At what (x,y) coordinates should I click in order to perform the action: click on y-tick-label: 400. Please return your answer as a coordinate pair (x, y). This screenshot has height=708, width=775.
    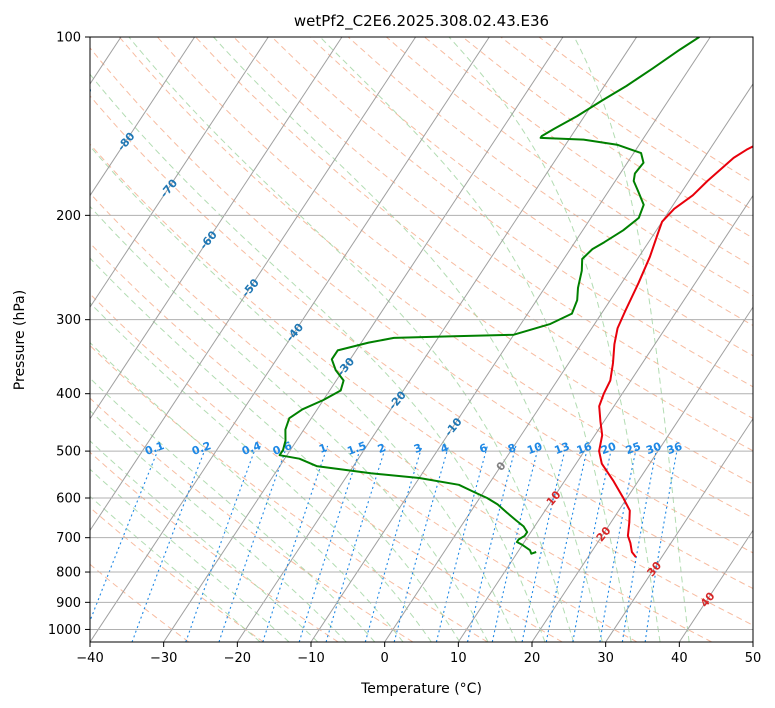
    Looking at the image, I should click on (68, 394).